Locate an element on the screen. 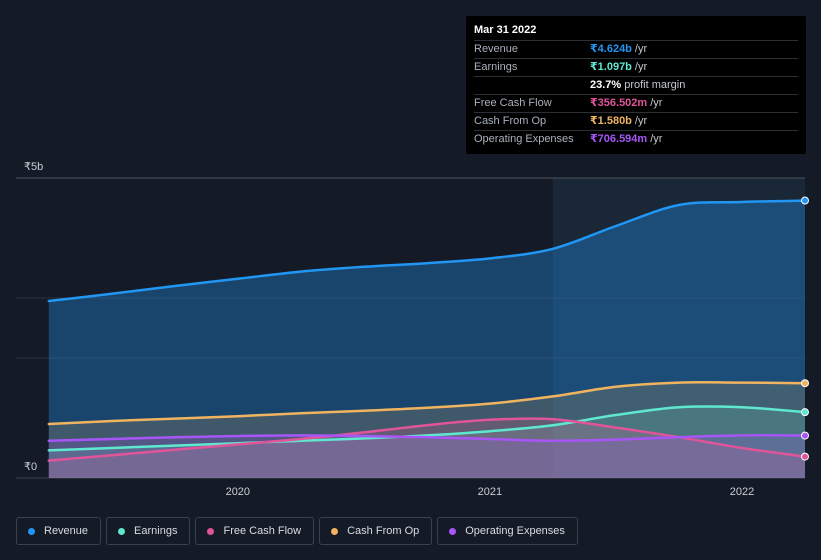 The height and width of the screenshot is (560, 821). tooltip-value: ₹706.594m is located at coordinates (619, 139).